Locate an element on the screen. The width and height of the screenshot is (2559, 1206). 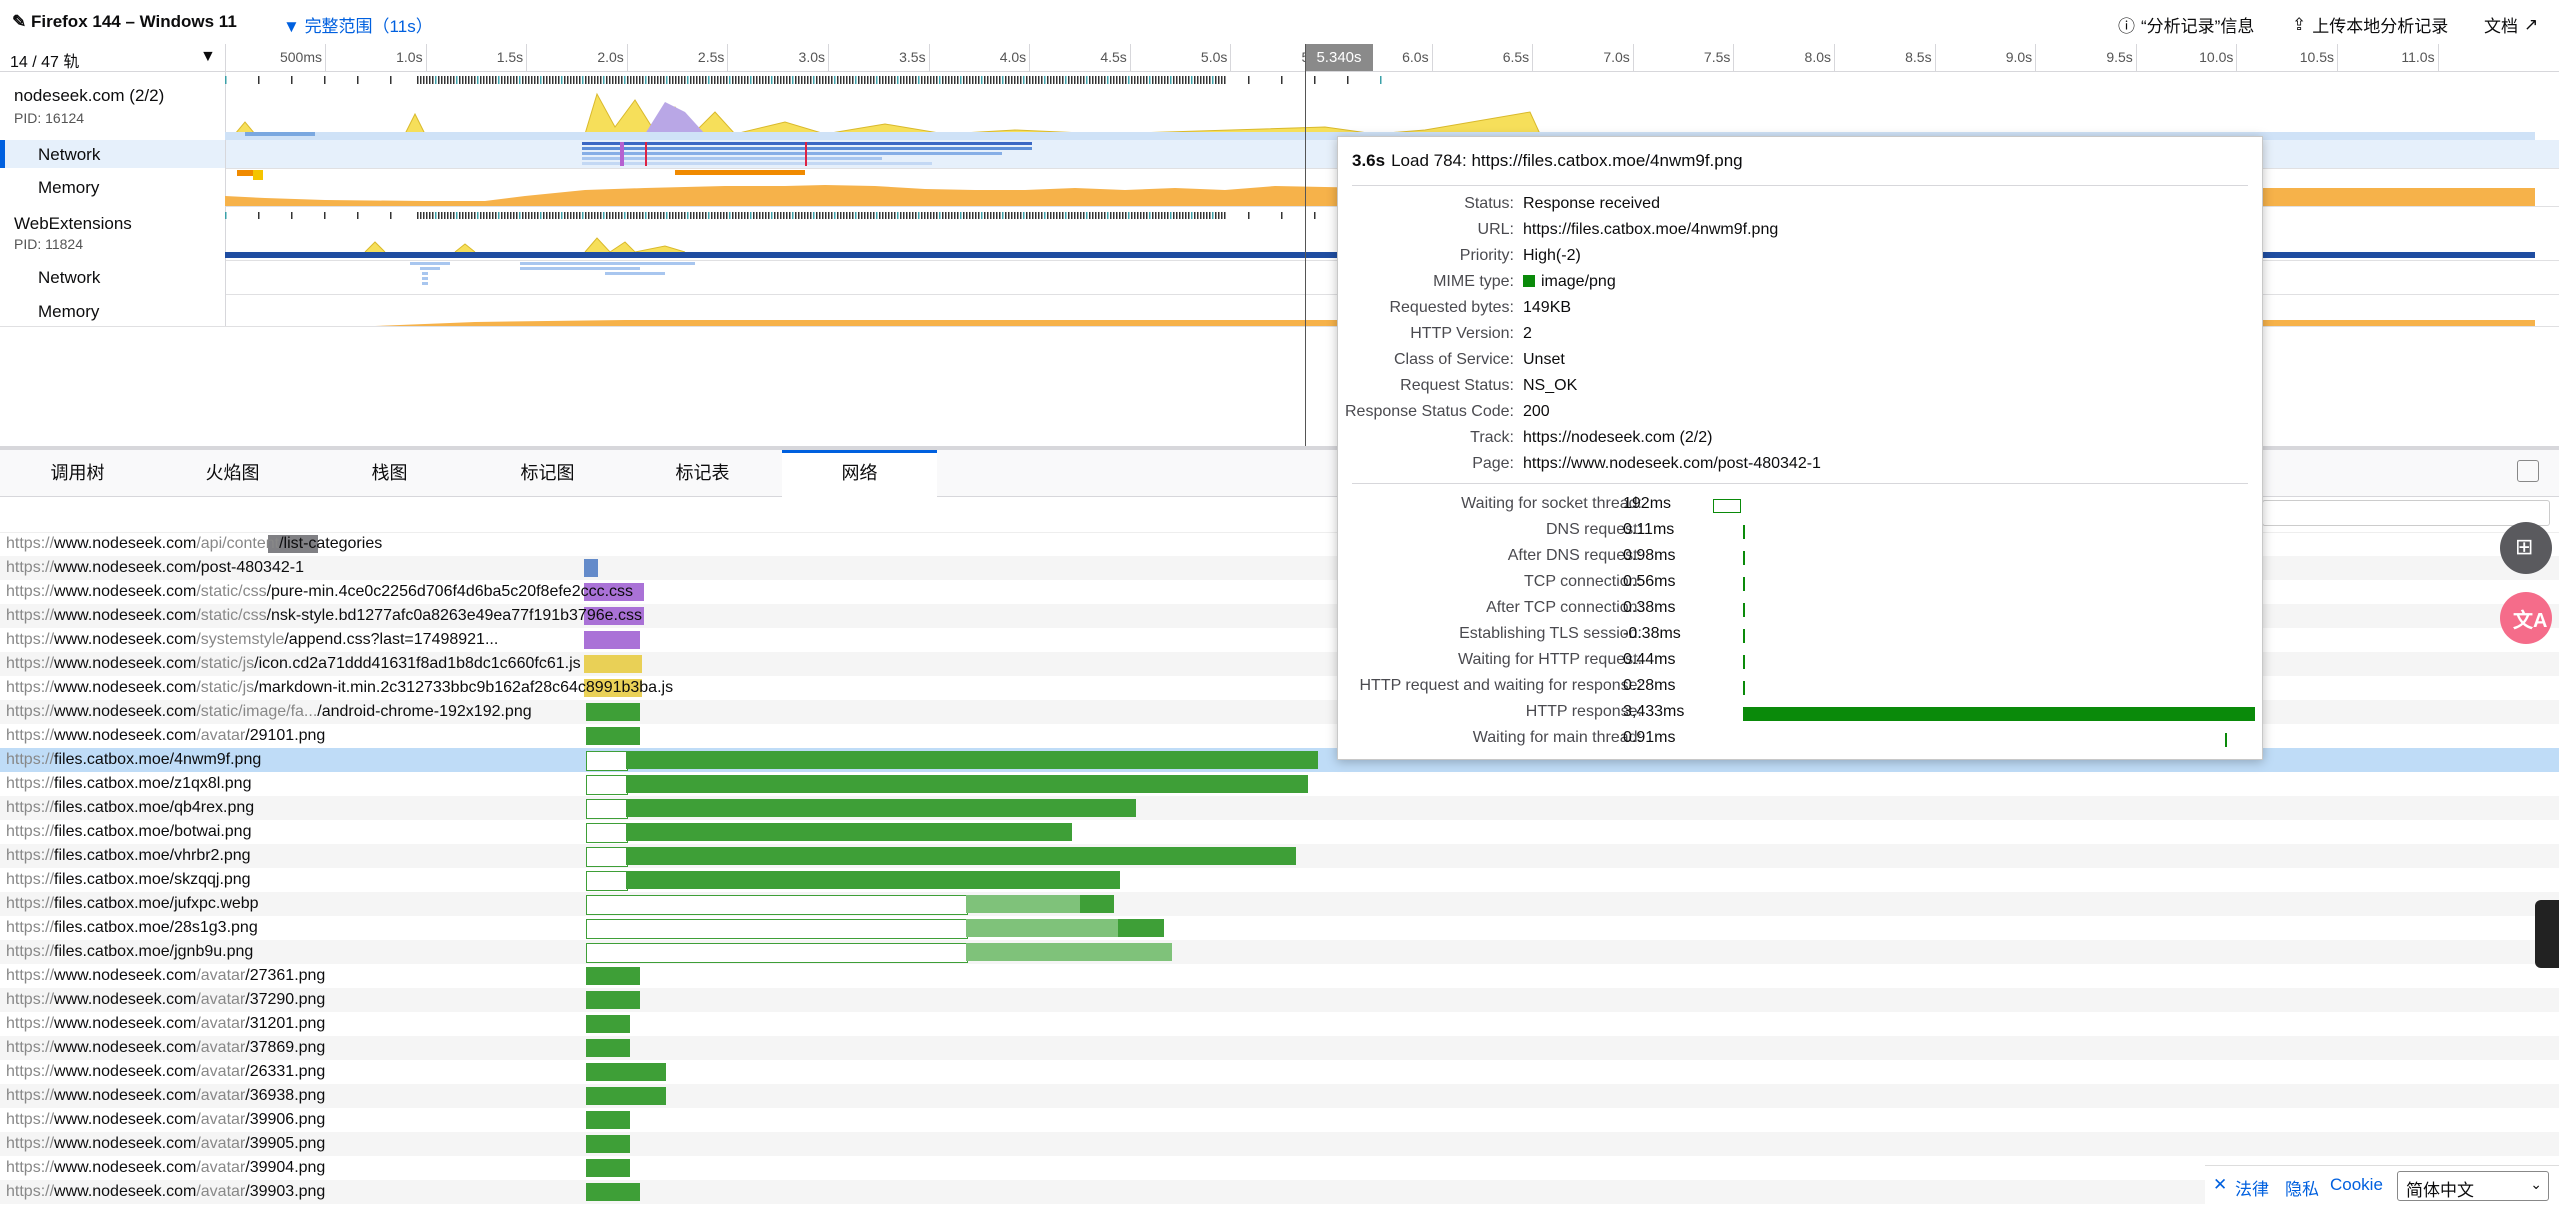
activity-graph is located at coordinates (1380, 106).